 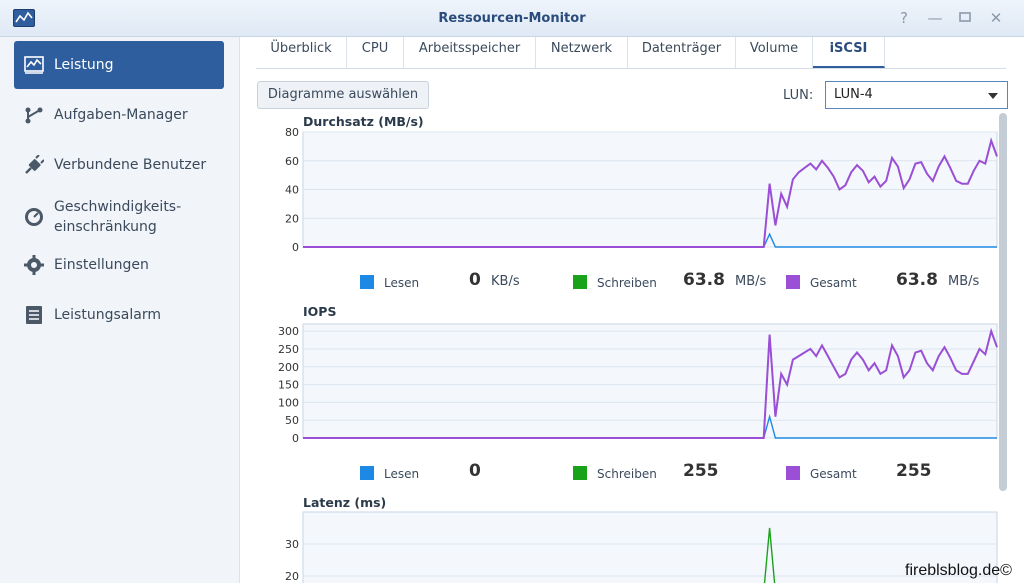 I want to click on window-titlebar: Ressourcen-Monitor ? — ✕, so click(x=512, y=18).